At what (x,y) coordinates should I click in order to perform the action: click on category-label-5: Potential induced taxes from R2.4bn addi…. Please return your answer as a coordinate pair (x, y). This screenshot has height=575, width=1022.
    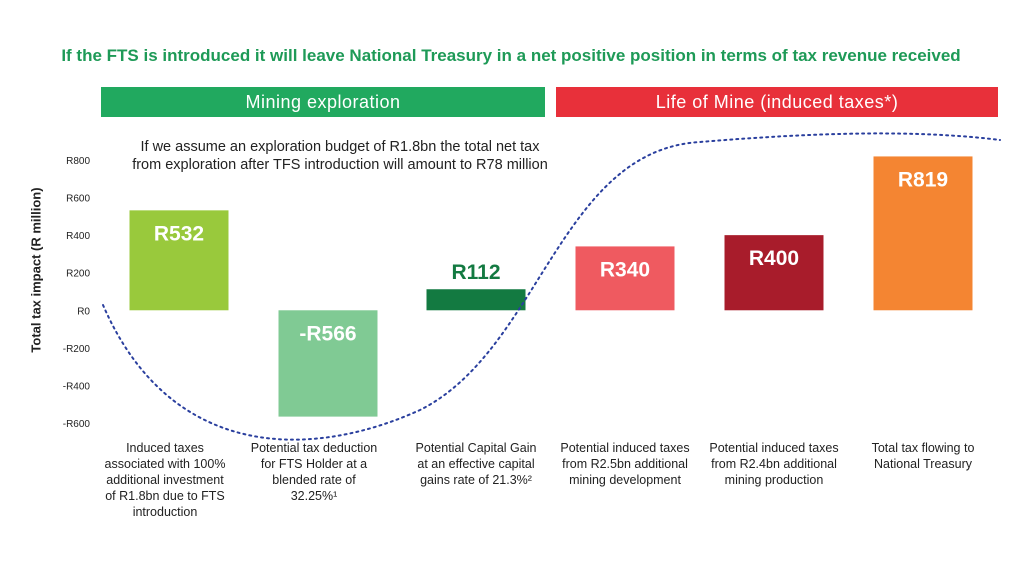
    Looking at the image, I should click on (774, 464).